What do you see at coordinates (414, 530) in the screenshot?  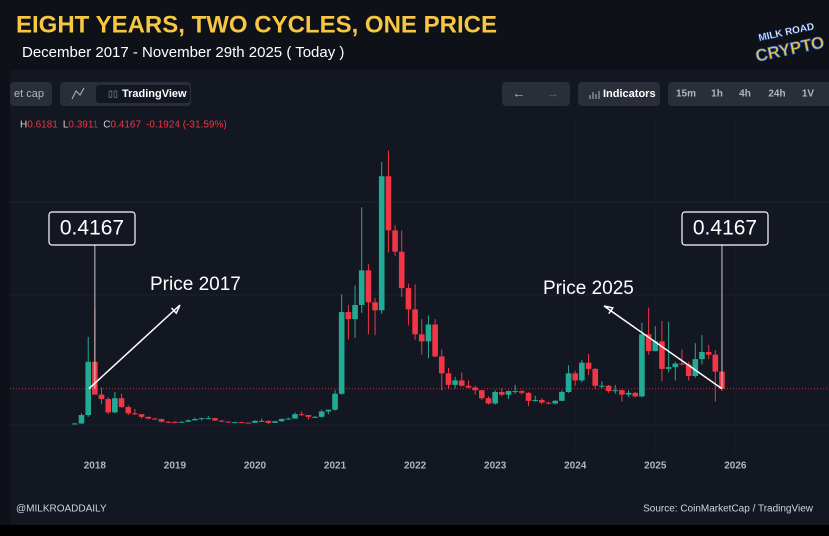 I see `bottom-band` at bounding box center [414, 530].